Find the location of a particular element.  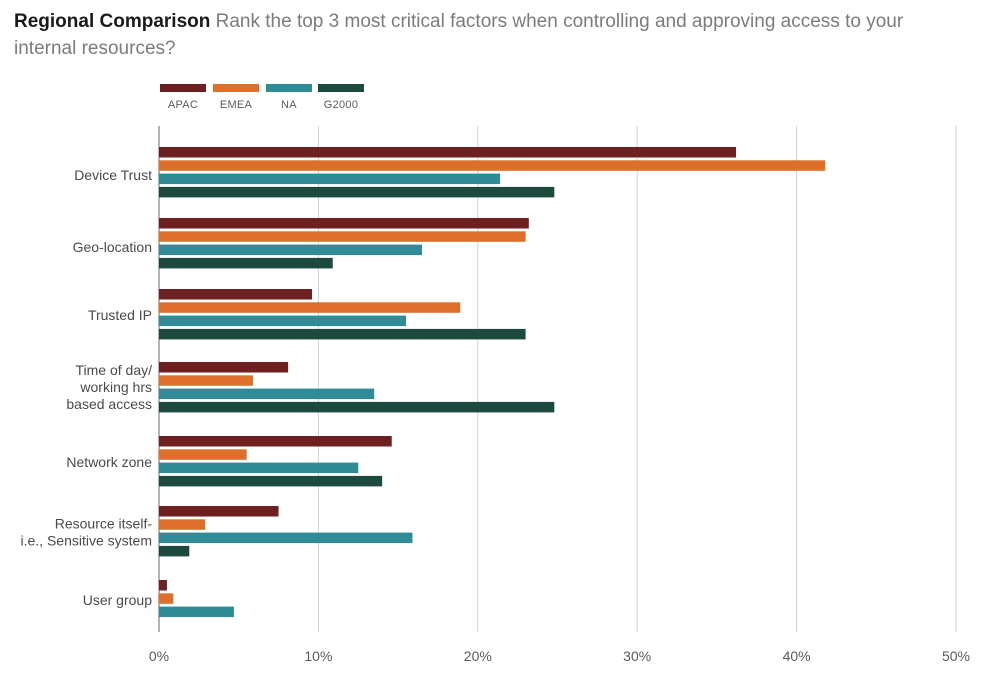

category-label: Network zone is located at coordinates (109, 462).